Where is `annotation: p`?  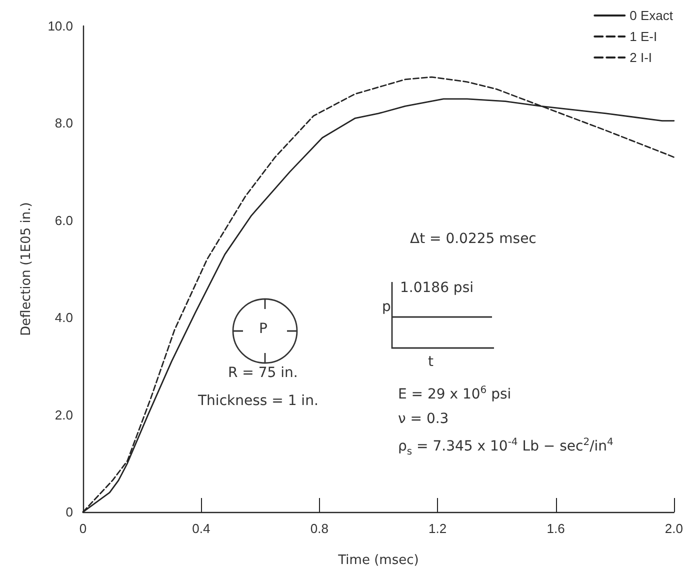 annotation: p is located at coordinates (386, 307).